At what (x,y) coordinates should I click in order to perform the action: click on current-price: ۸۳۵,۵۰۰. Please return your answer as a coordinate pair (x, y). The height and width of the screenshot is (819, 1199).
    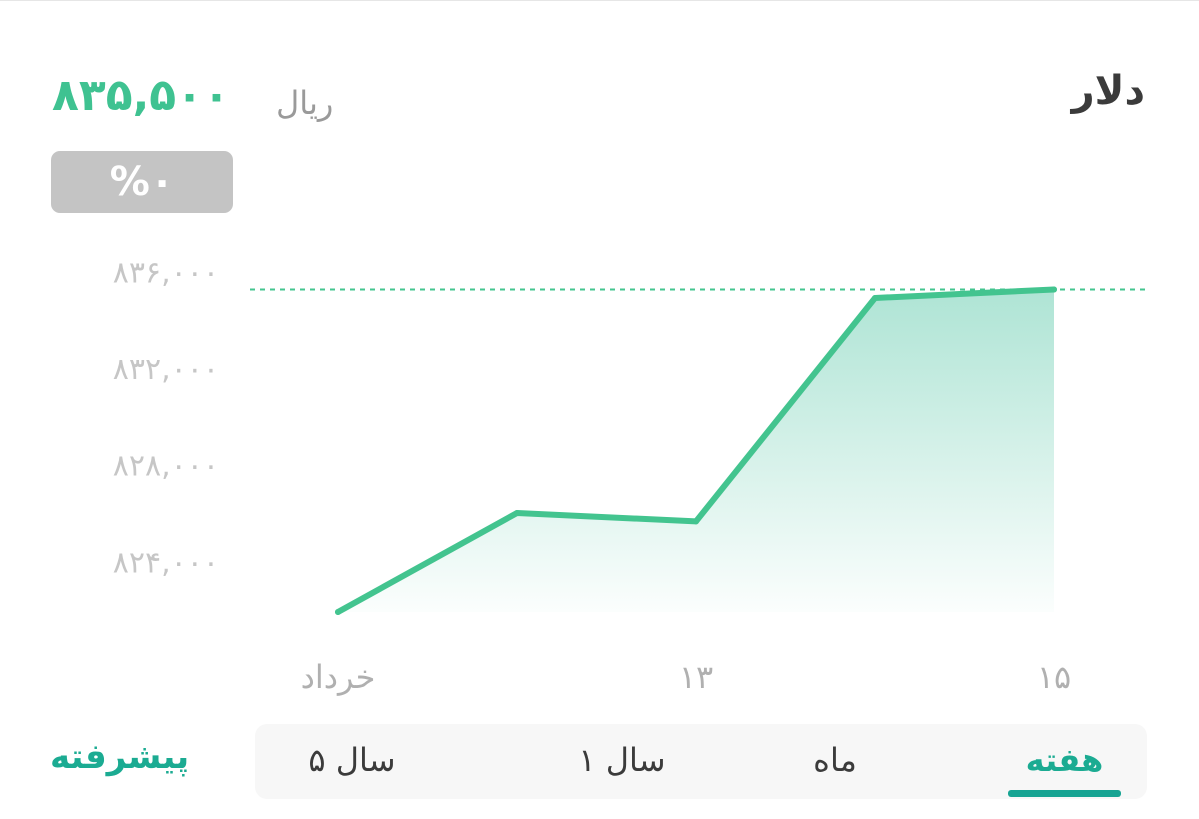
    Looking at the image, I should click on (141, 95).